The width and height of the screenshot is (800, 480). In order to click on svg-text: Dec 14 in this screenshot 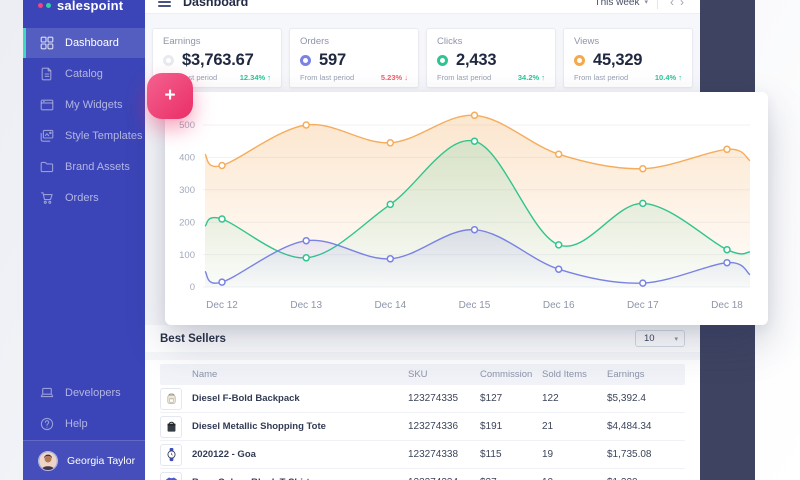, I will do `click(390, 305)`.